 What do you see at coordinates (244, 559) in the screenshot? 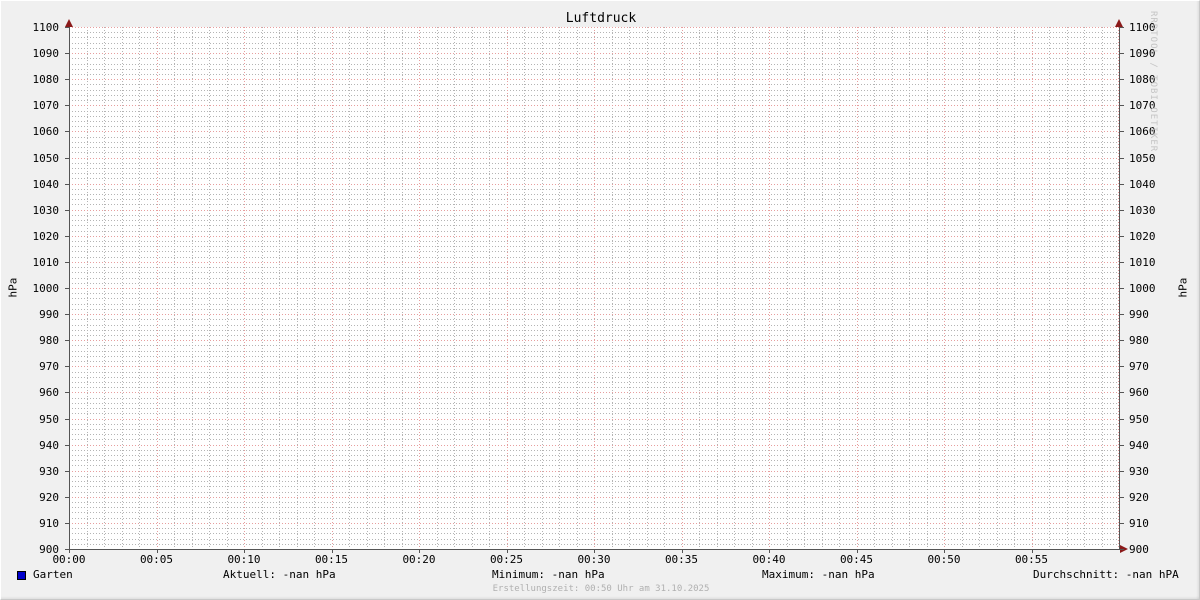
I see `x-tick-label: 00:10` at bounding box center [244, 559].